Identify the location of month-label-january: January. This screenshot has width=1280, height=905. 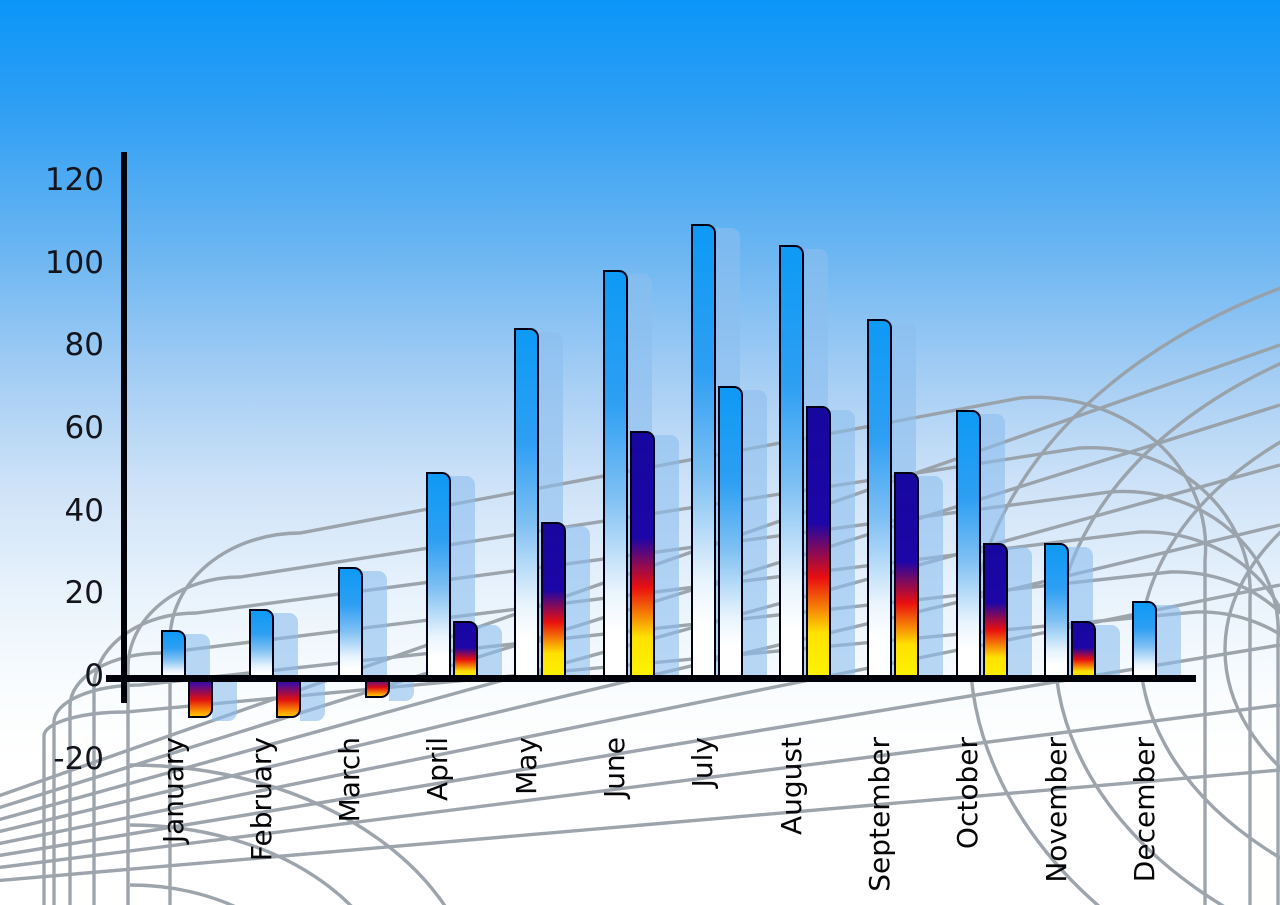
(173, 790).